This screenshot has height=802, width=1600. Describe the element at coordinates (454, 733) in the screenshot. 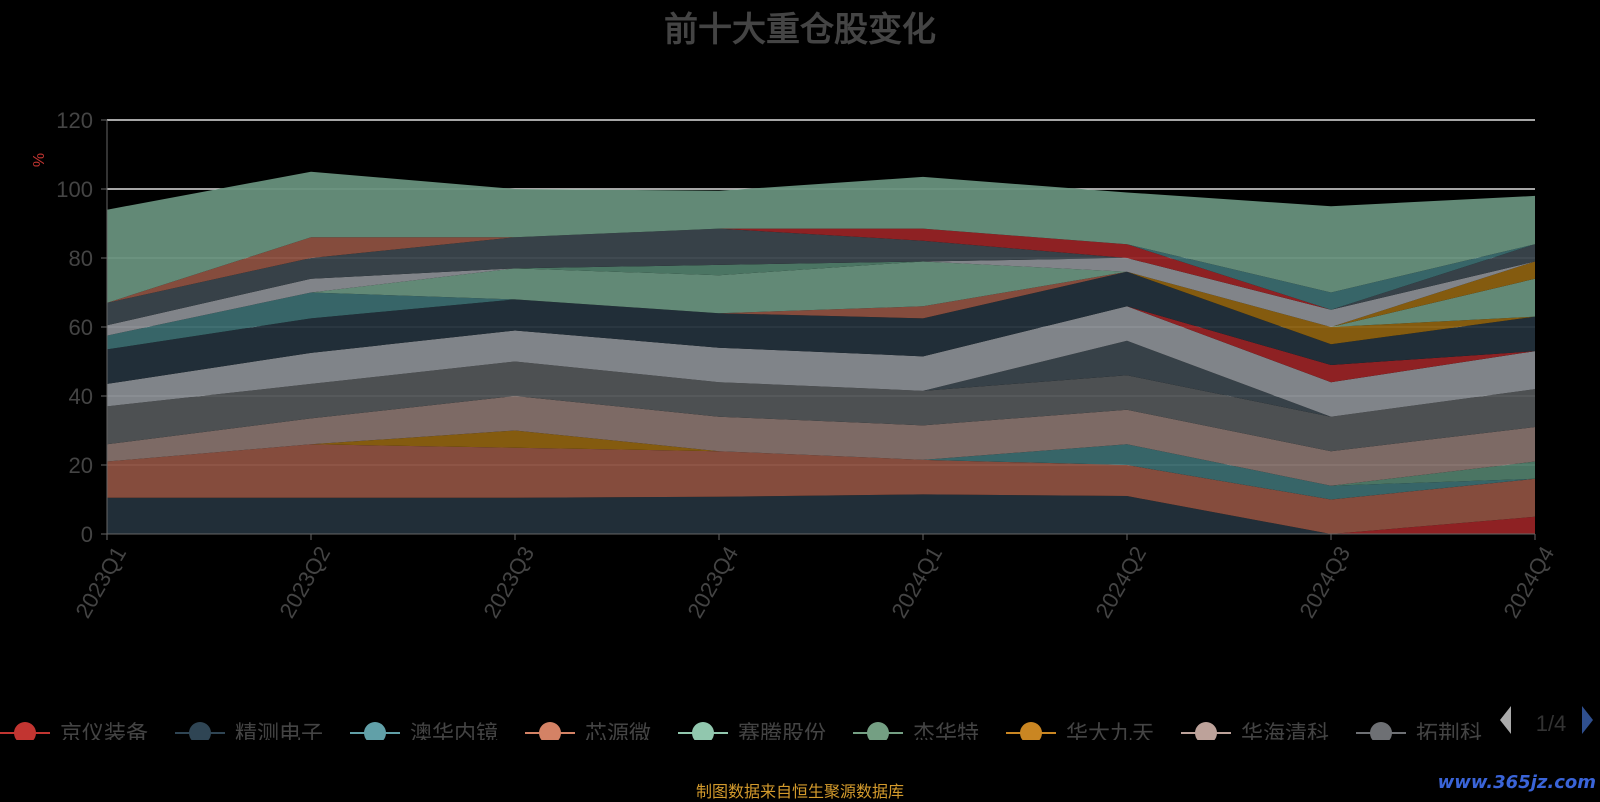

I see `legend-label: 澳华内镜` at that location.